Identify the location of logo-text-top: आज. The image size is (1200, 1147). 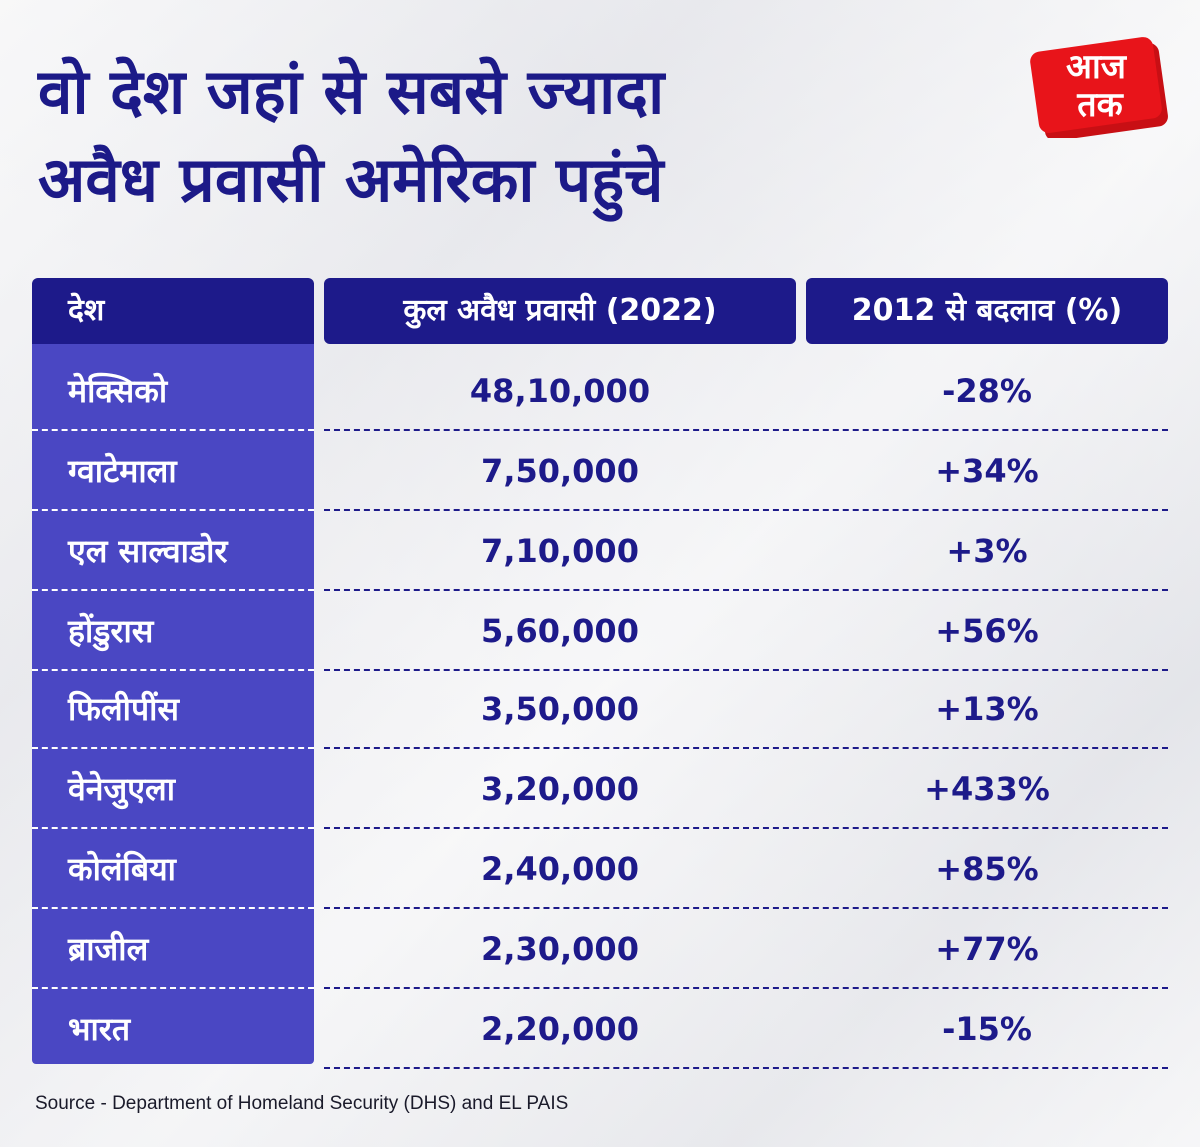
(1097, 67).